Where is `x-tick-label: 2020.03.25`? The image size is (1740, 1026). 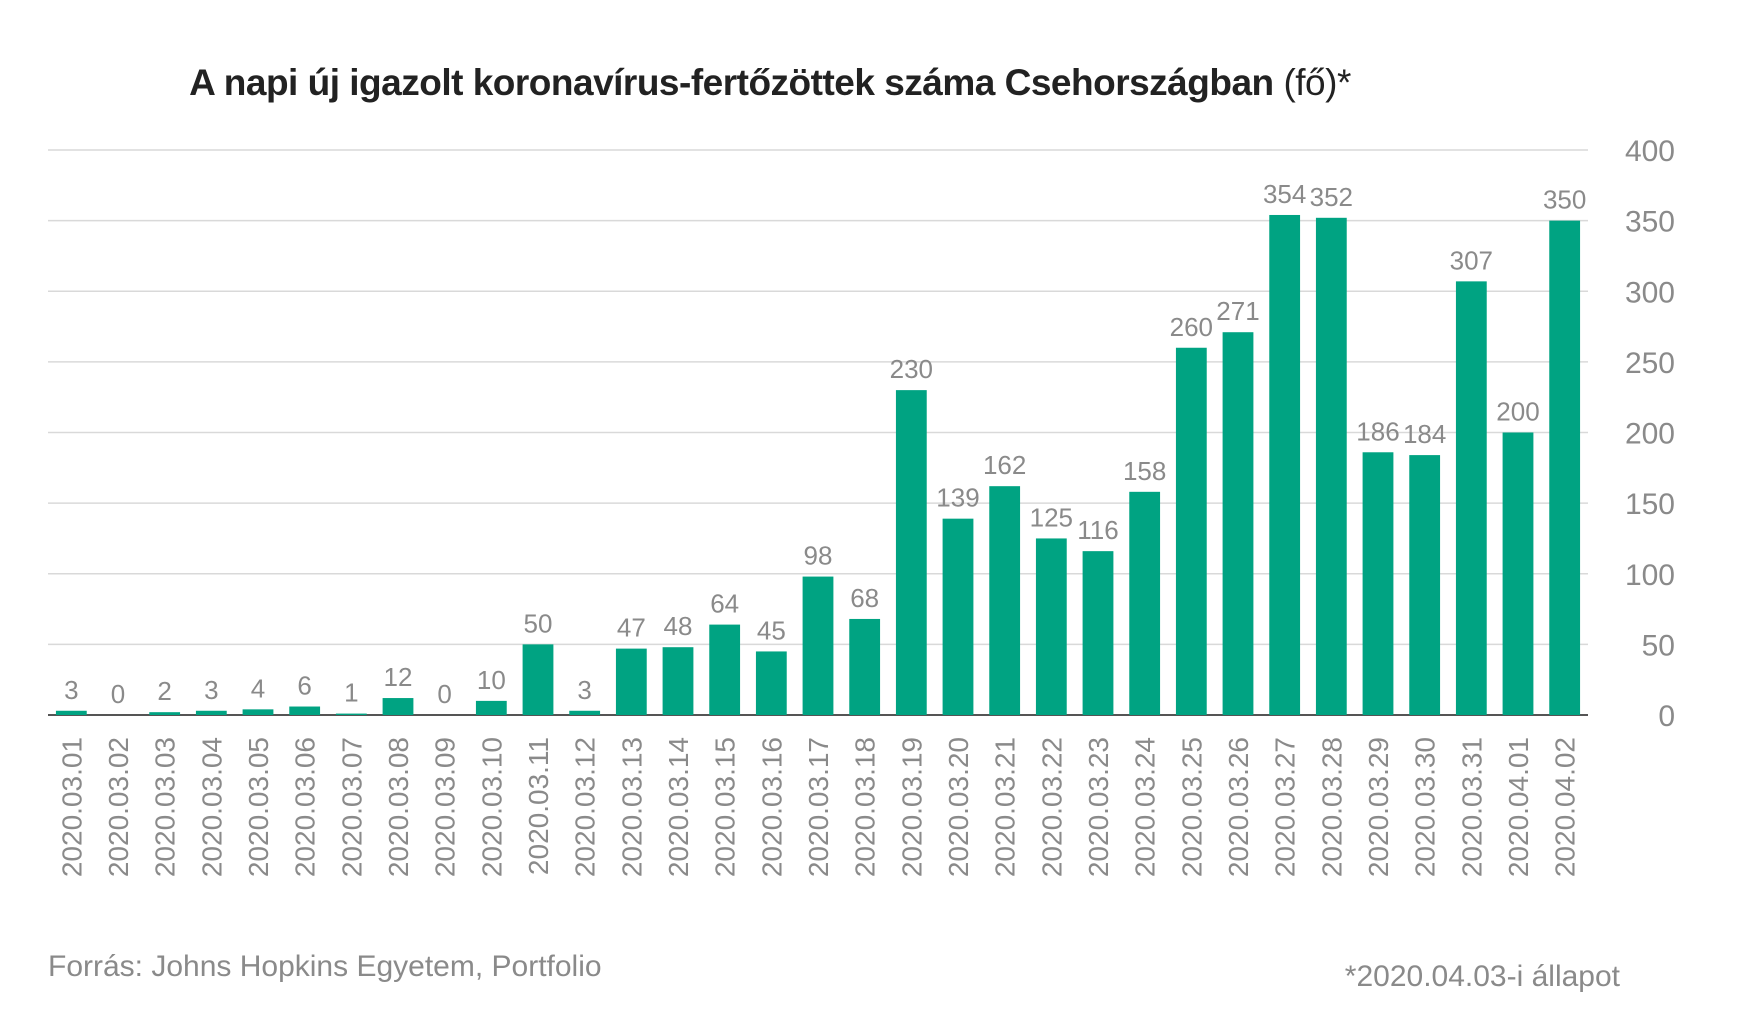 x-tick-label: 2020.03.25 is located at coordinates (1191, 807).